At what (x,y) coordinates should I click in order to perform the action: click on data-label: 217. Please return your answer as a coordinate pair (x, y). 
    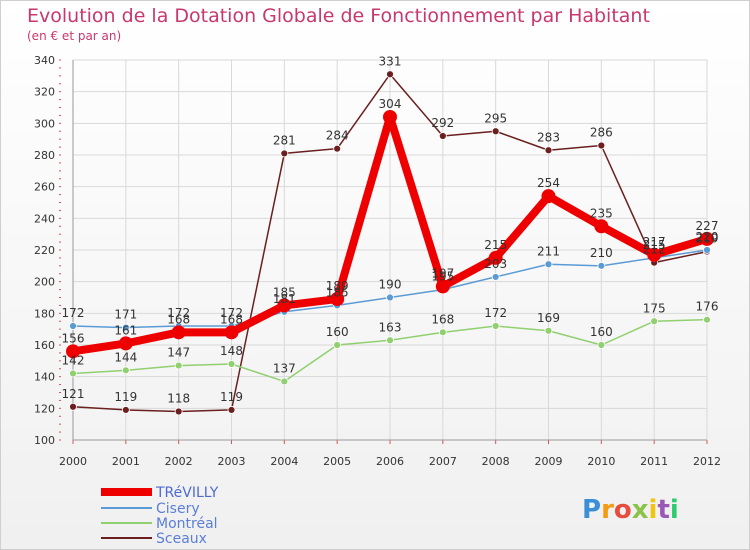
    Looking at the image, I should click on (654, 242).